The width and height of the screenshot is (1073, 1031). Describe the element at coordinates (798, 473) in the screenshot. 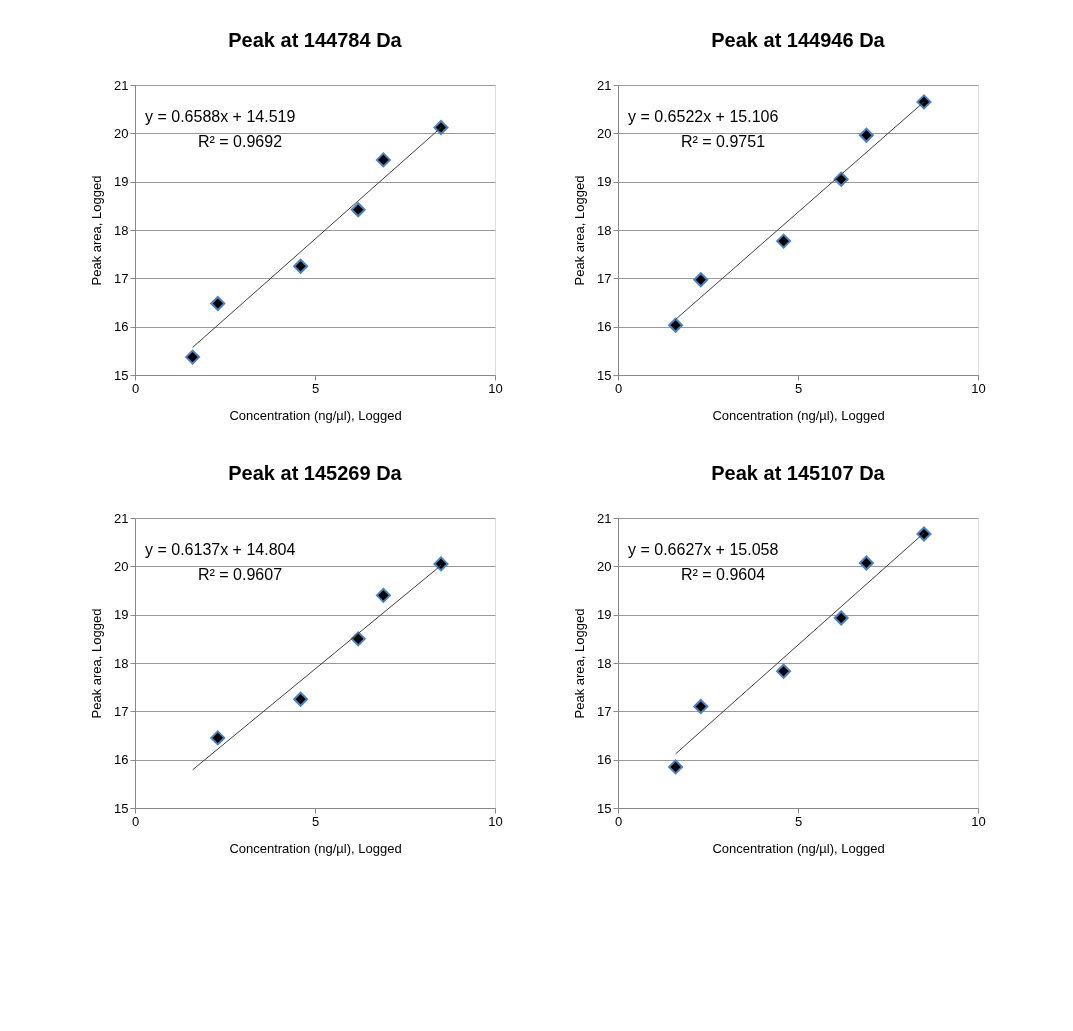

I see `chart-title: Peak at 145107 Da` at that location.